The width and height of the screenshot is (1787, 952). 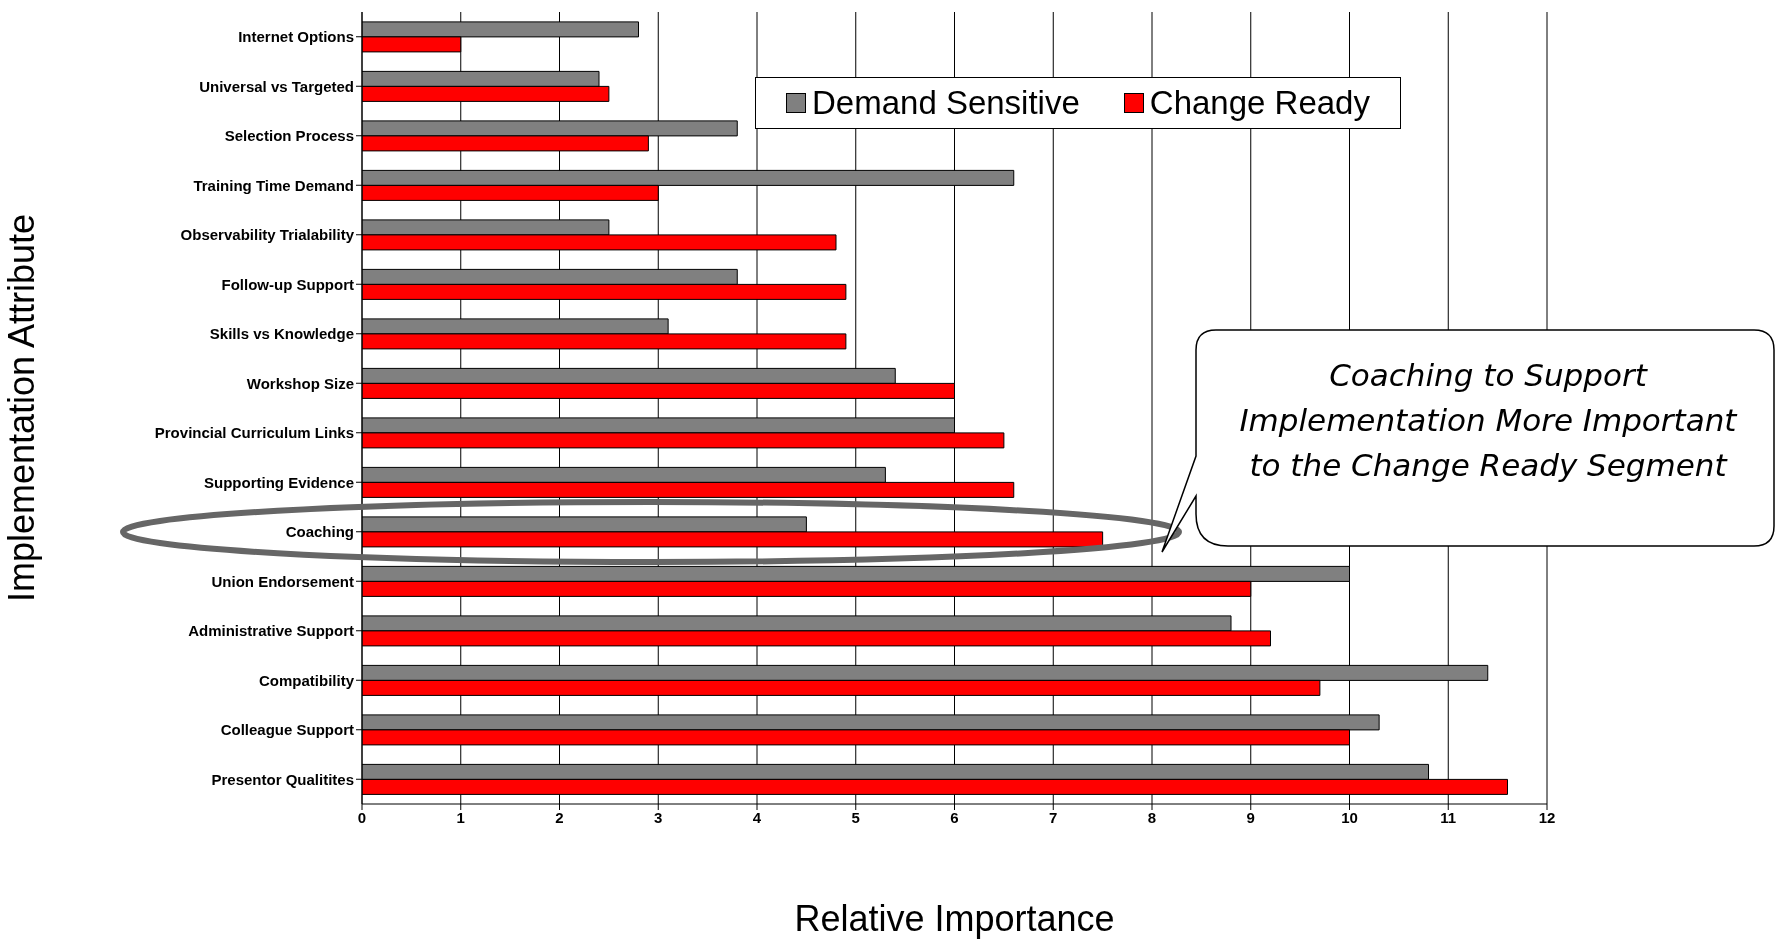 What do you see at coordinates (289, 136) in the screenshot?
I see `y-tick-label: Selection Process` at bounding box center [289, 136].